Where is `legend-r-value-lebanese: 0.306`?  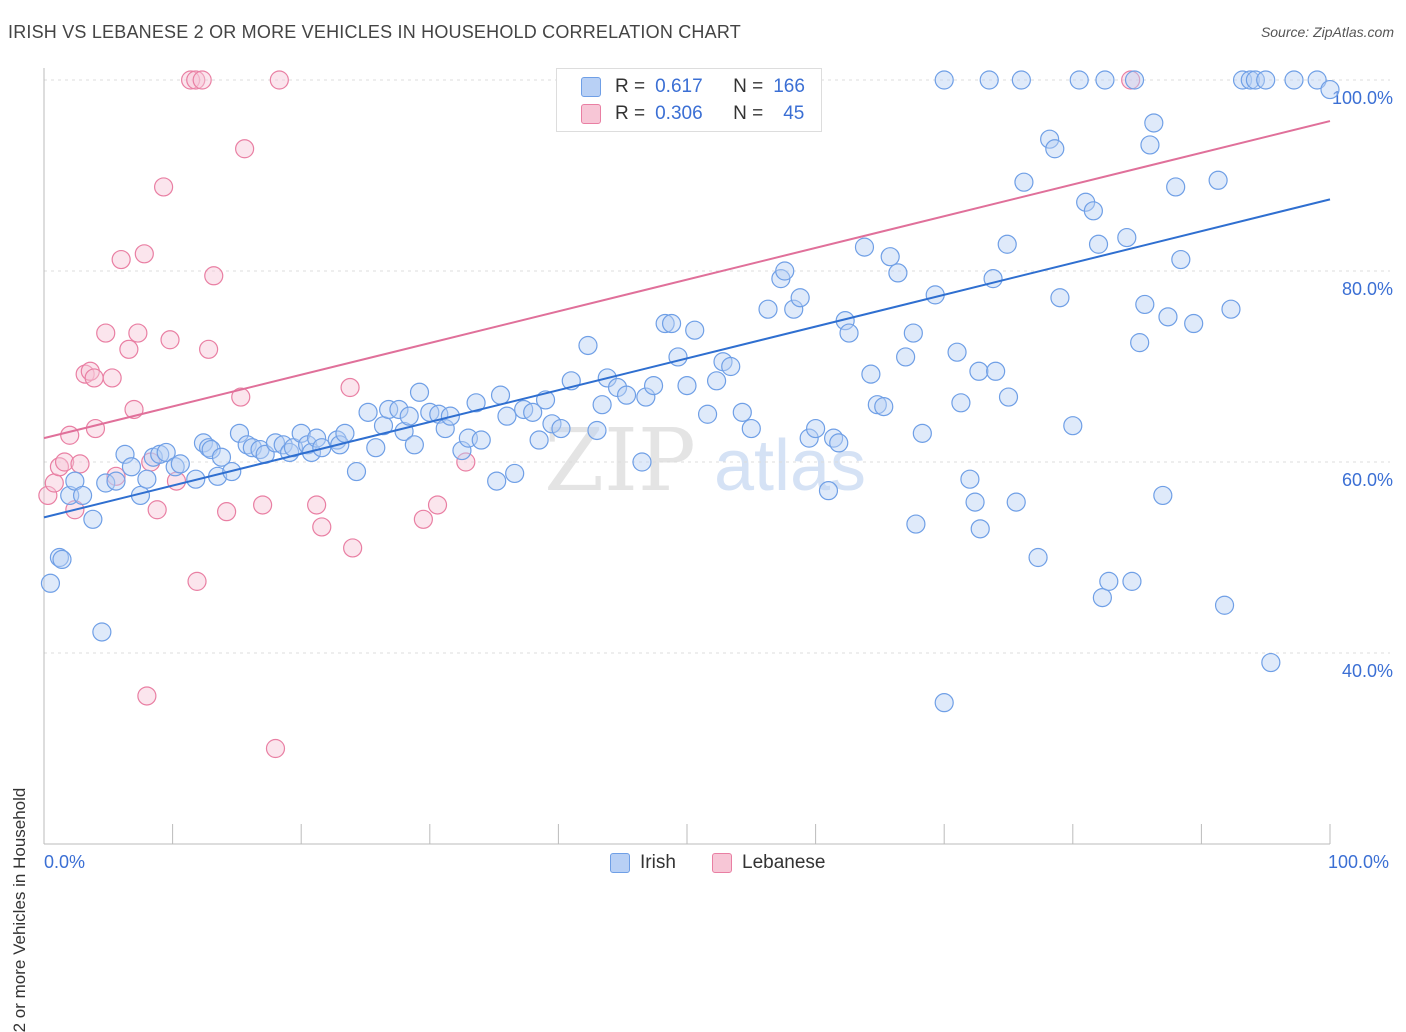
legend-r-value-lebanese: 0.306 is located at coordinates (679, 113).